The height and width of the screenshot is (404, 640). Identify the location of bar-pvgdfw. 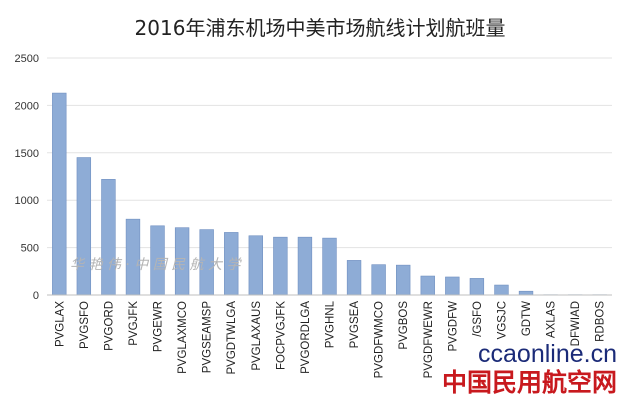
(452, 286).